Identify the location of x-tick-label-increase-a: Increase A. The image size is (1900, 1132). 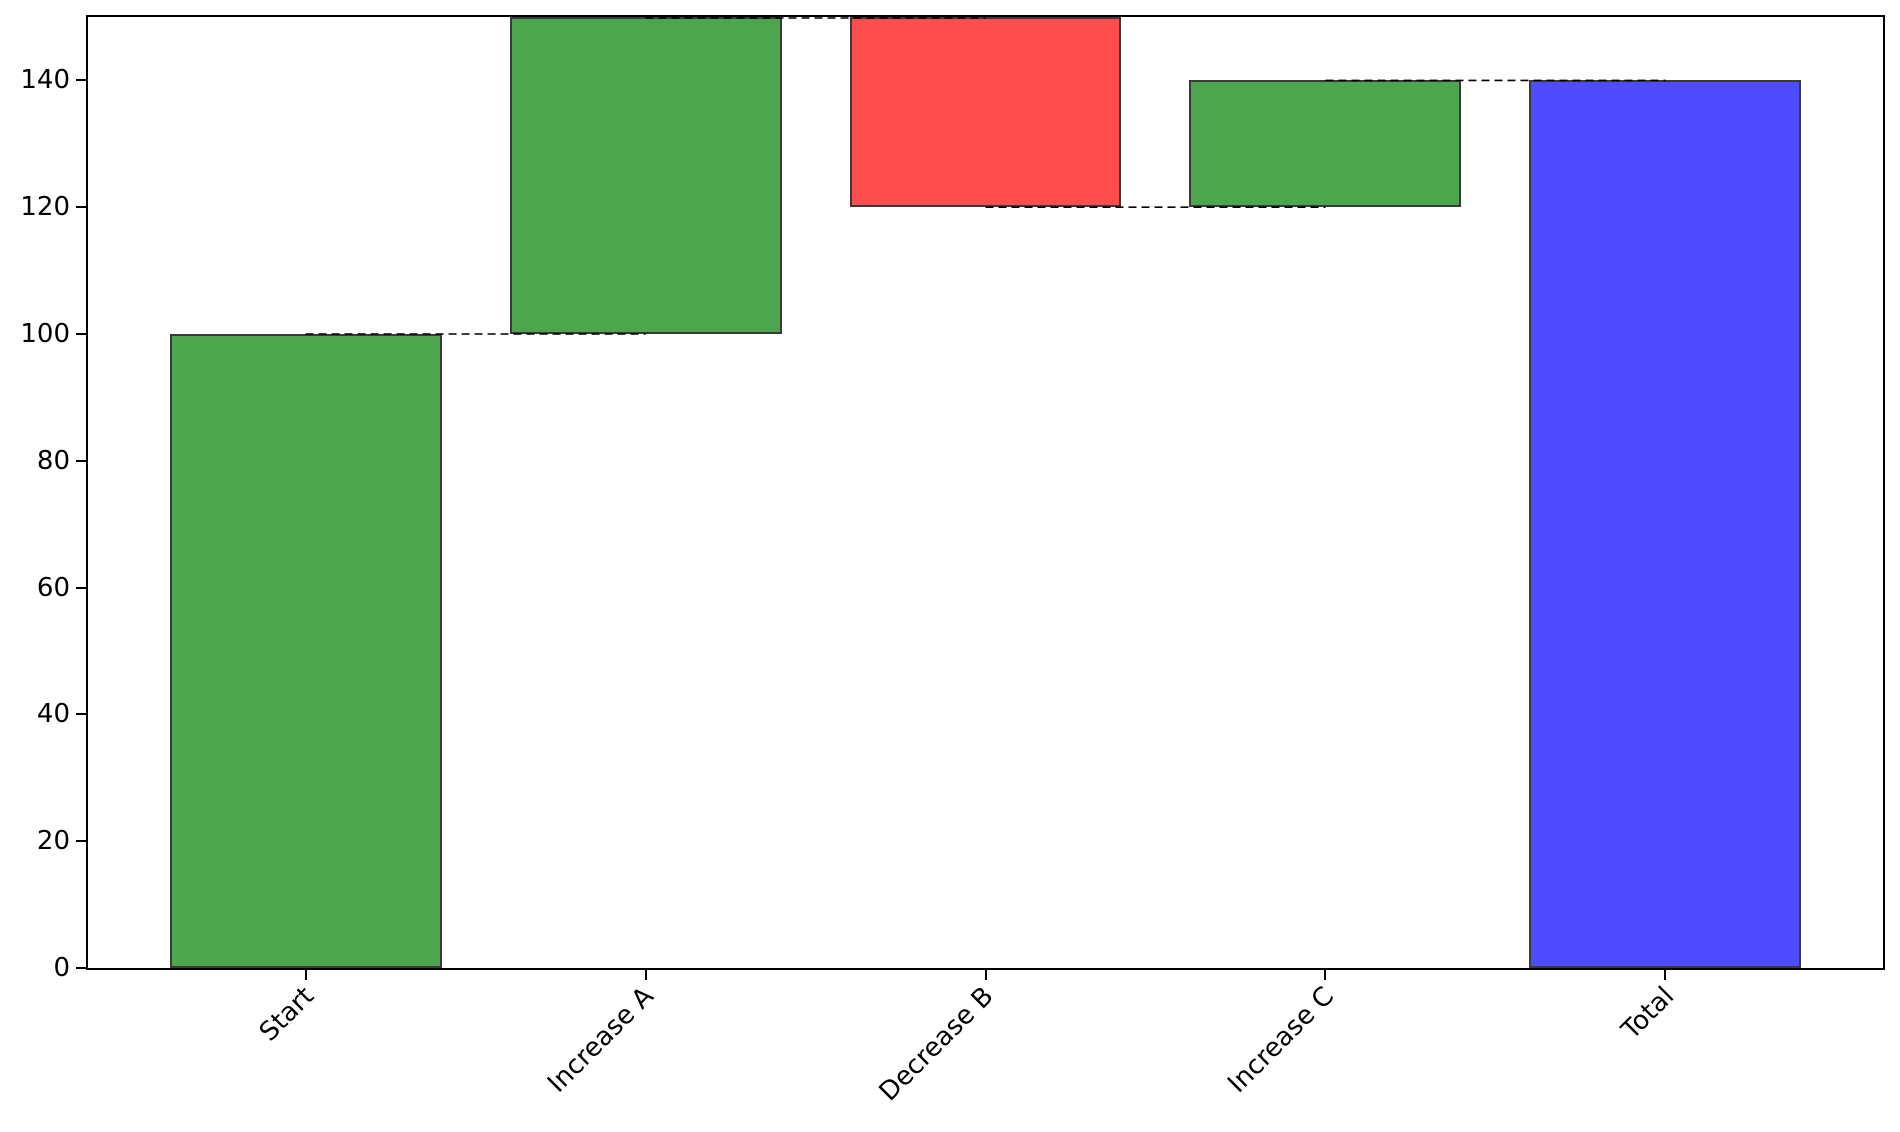
(601, 1040).